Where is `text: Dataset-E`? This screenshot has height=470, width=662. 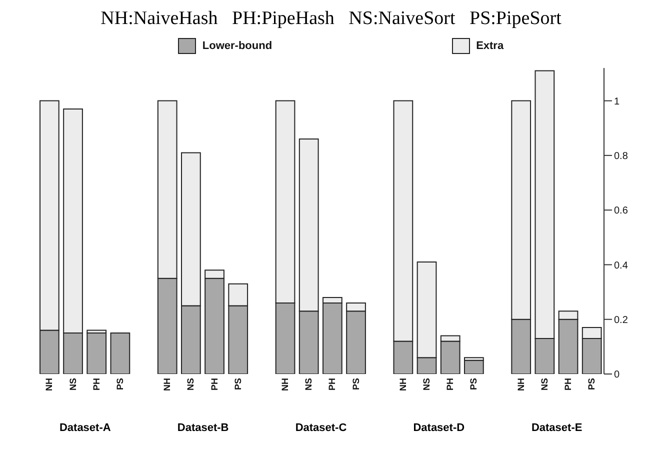 text: Dataset-E is located at coordinates (557, 428).